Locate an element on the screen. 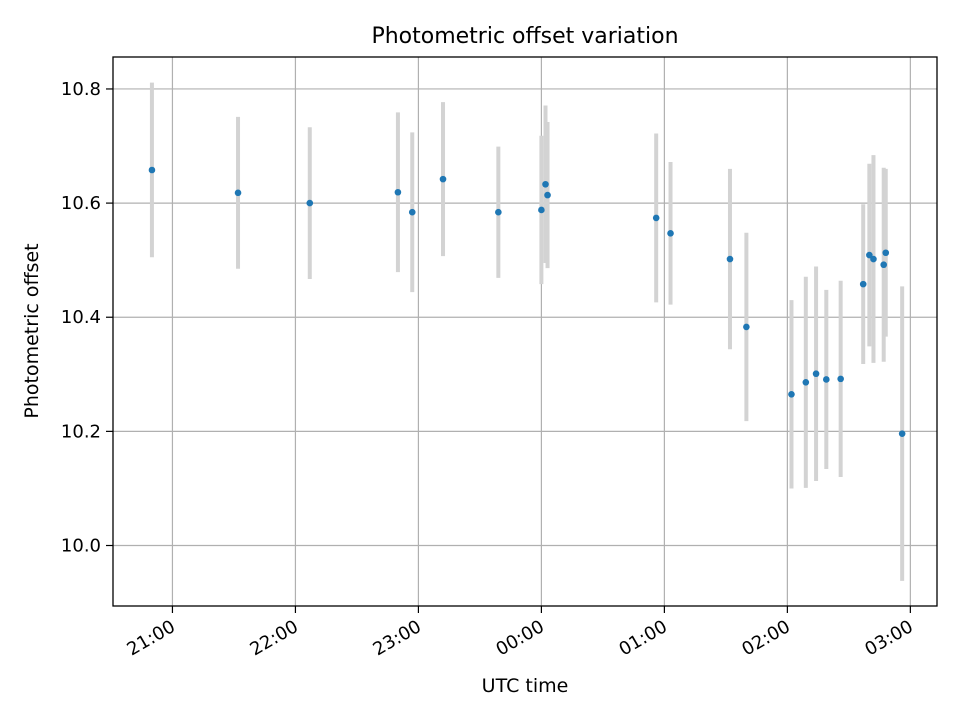  x-tick-label: 03:00 is located at coordinates (888, 638).